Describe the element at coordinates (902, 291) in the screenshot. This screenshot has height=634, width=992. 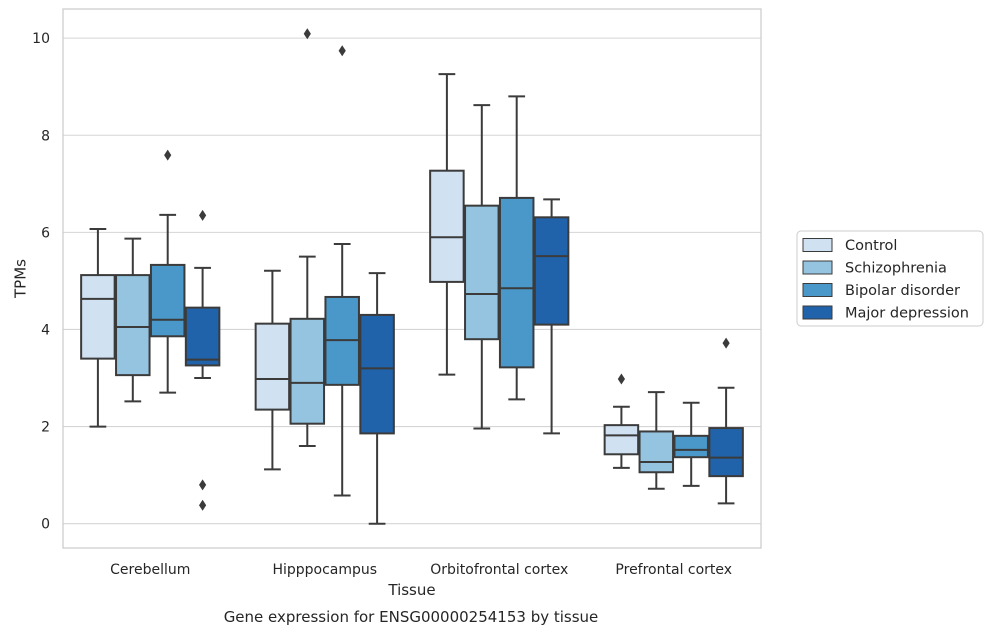
I see `legend-label: Bipolar disorder` at that location.